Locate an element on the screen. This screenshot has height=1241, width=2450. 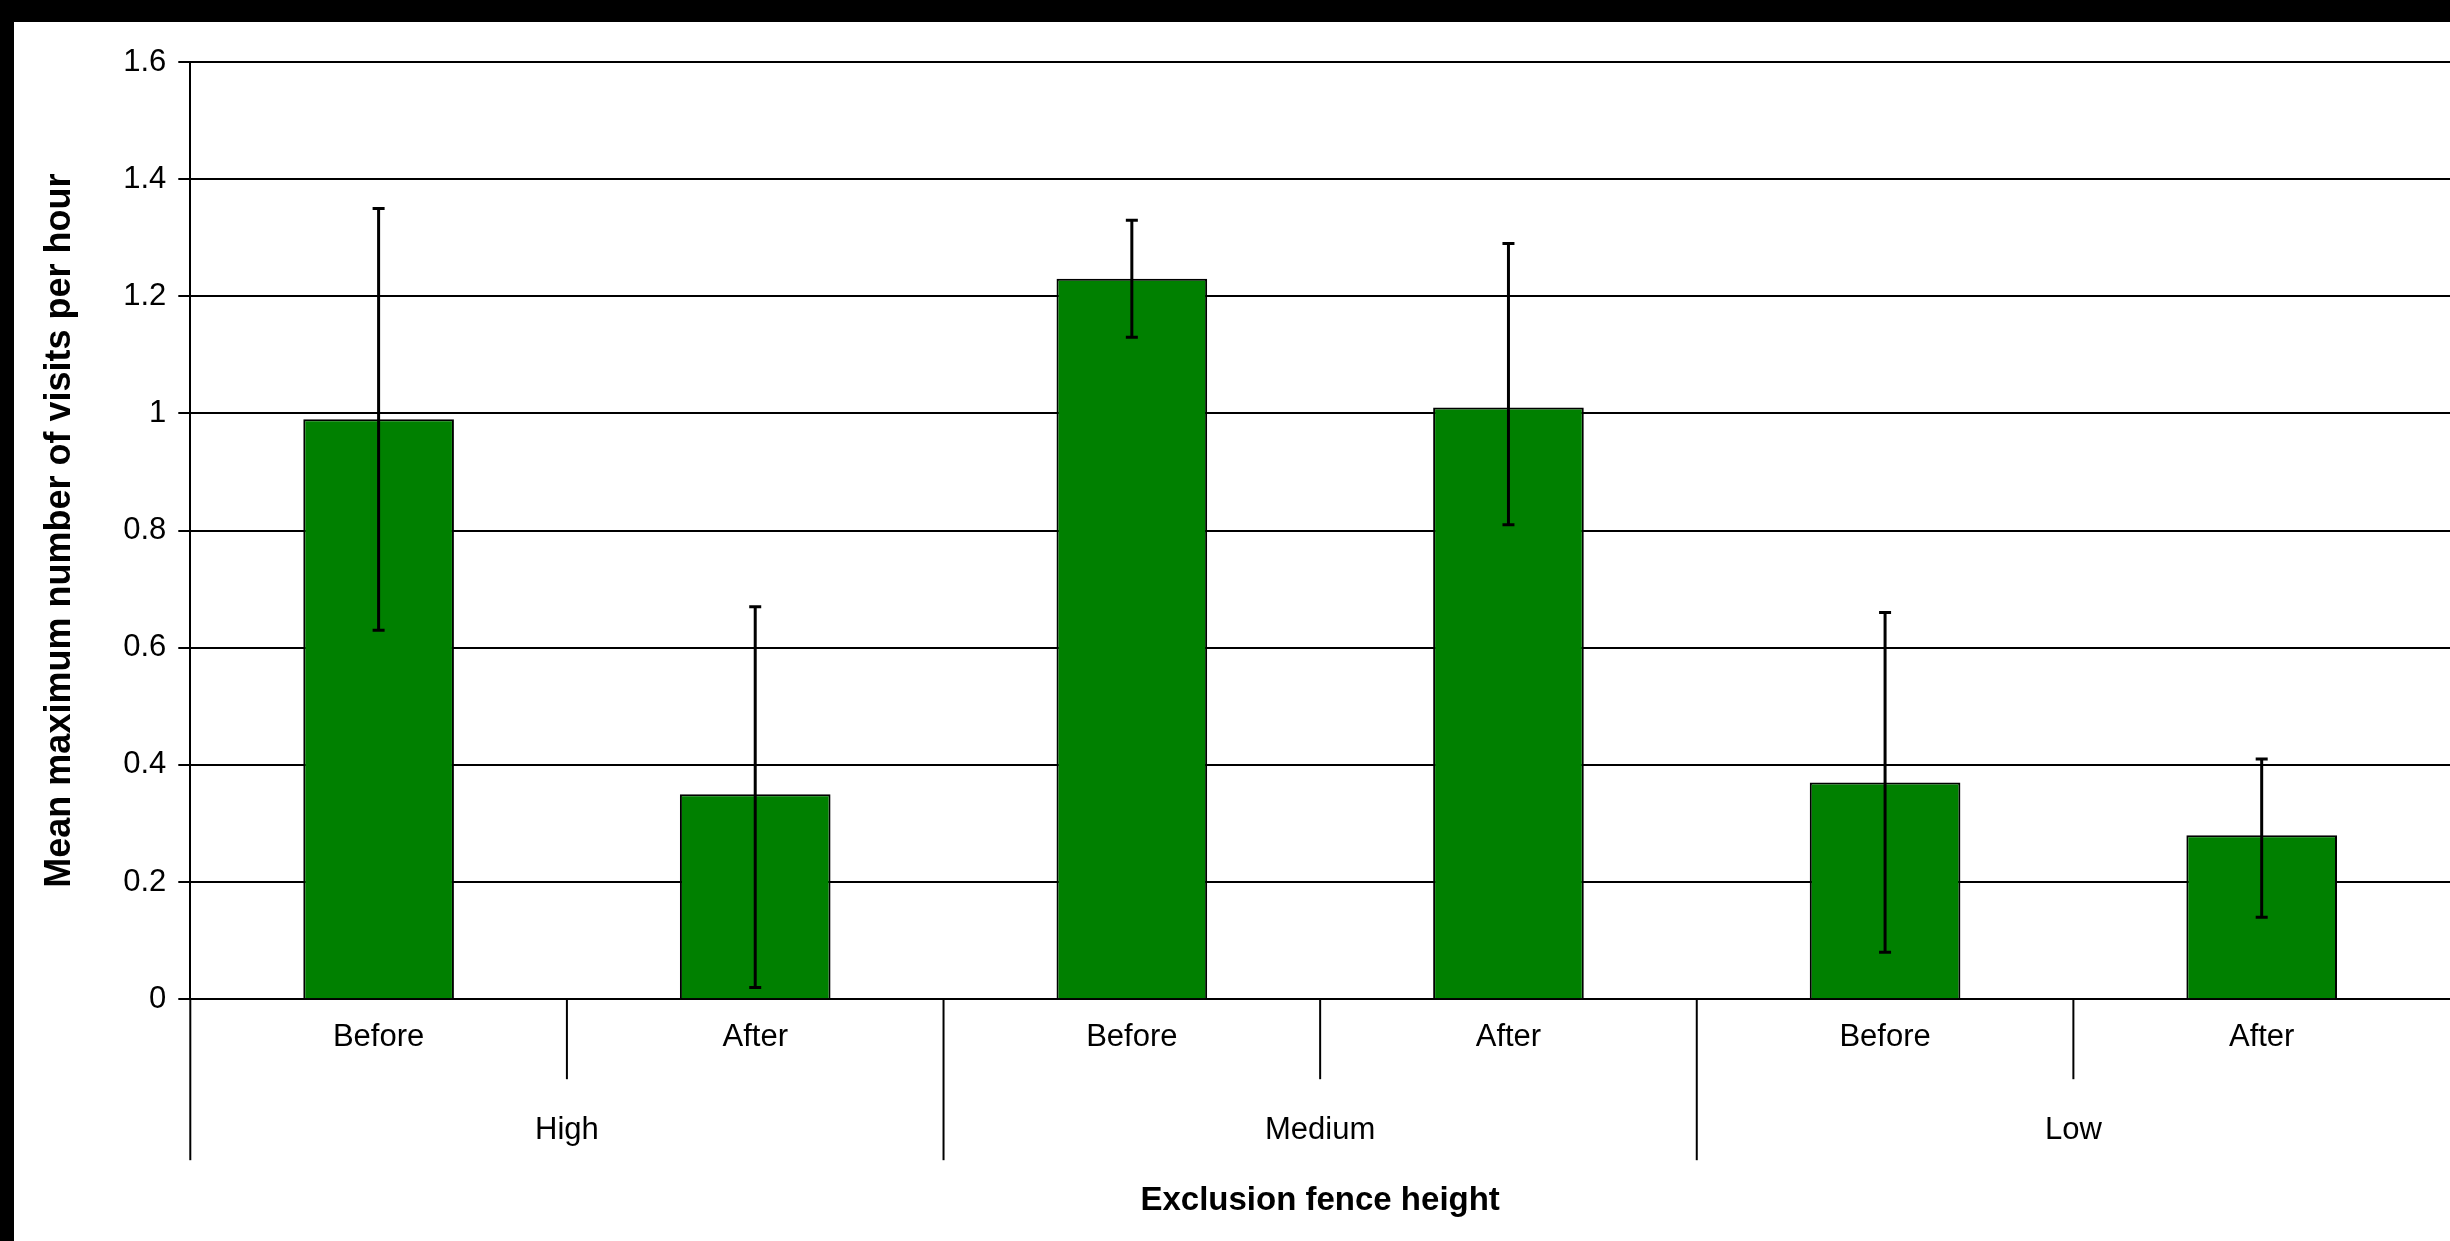
y-tick-label: 0.8 is located at coordinates (145, 529).